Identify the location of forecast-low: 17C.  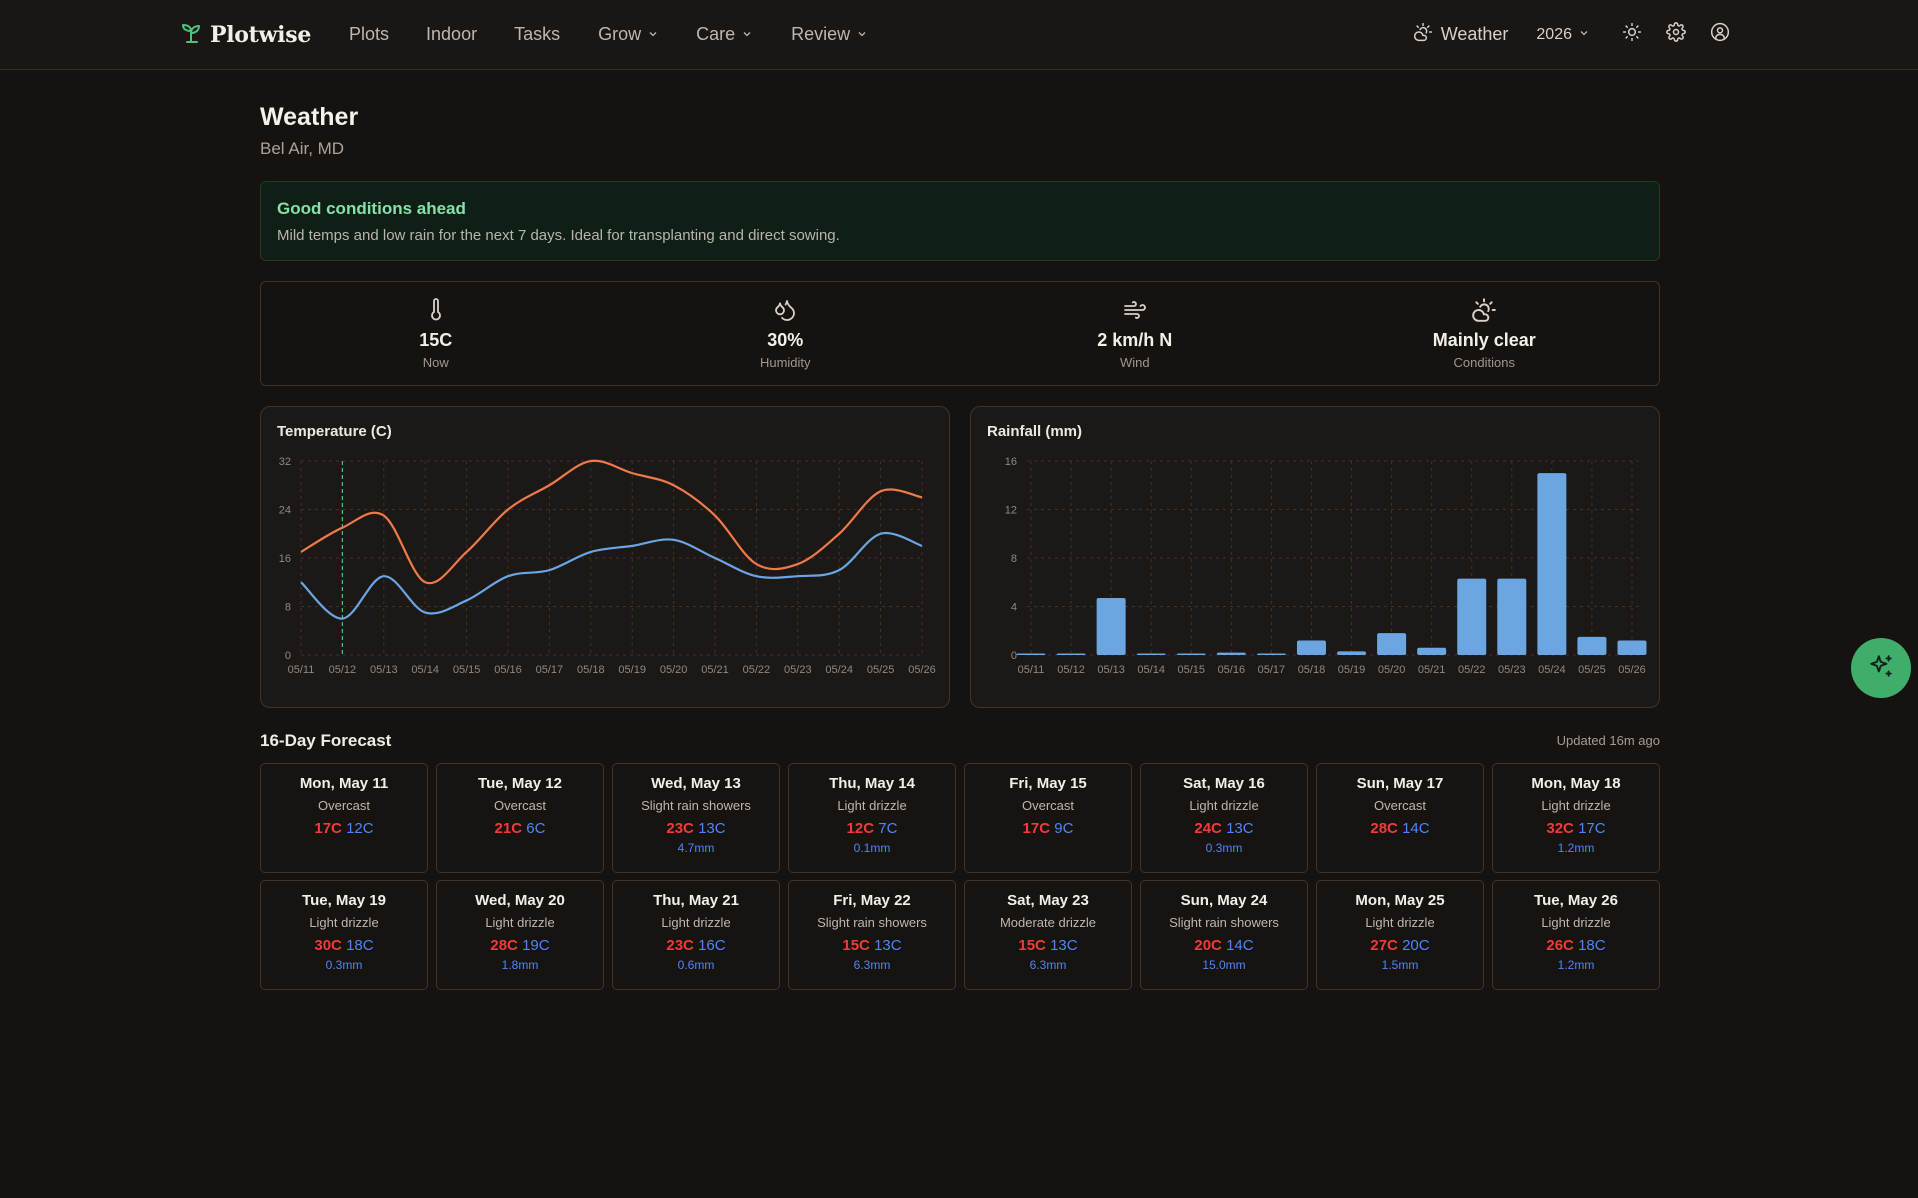
(1592, 828).